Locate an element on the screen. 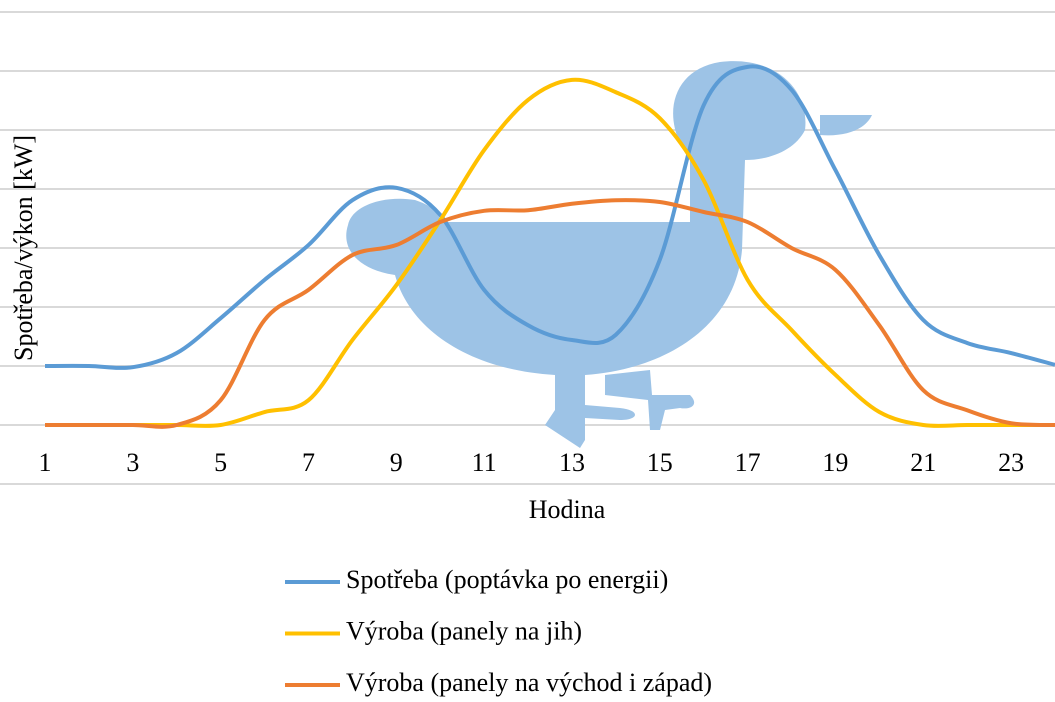  legend-label: Výroba (panely na jih) is located at coordinates (464, 630).